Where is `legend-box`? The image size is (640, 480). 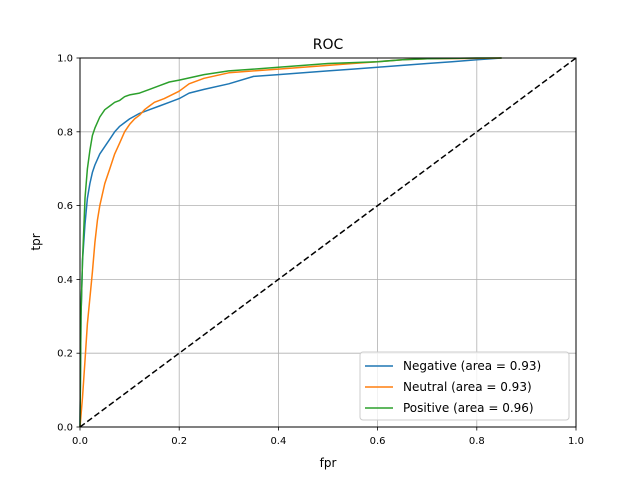 legend-box is located at coordinates (464, 386).